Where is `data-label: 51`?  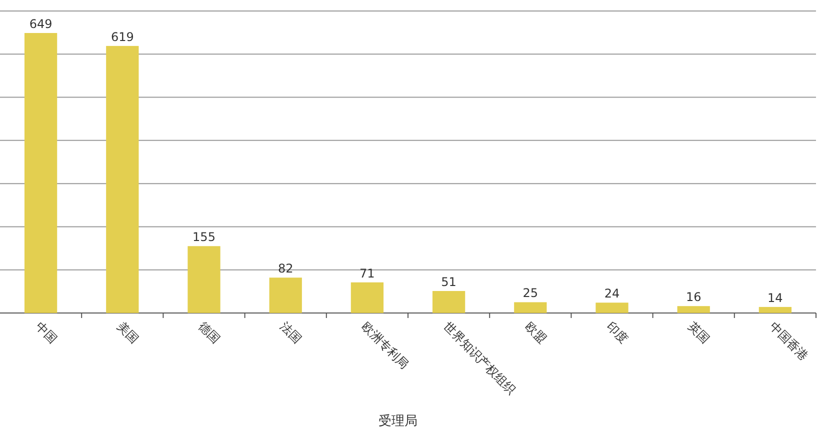 data-label: 51 is located at coordinates (448, 281).